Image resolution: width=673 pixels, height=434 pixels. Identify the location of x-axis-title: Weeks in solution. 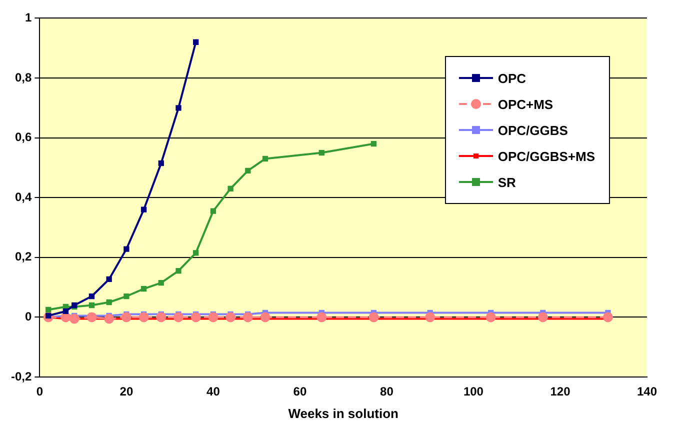
(343, 413).